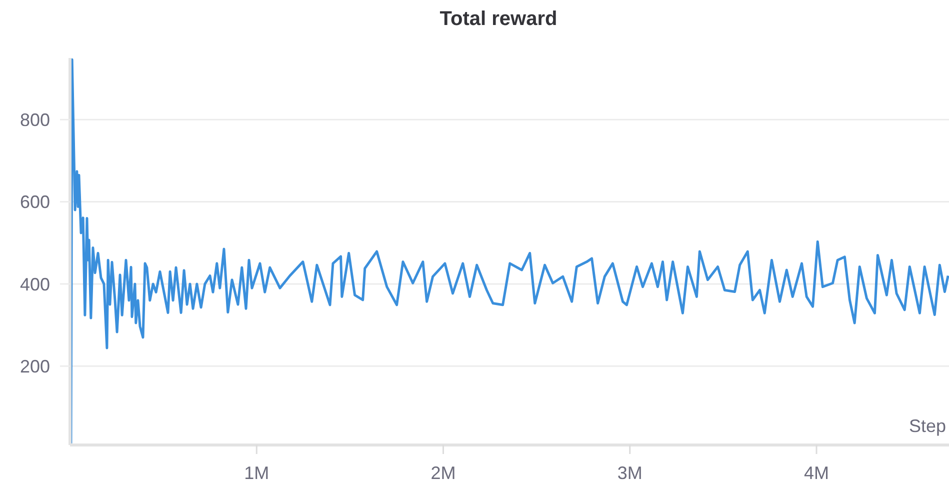 The width and height of the screenshot is (949, 486). I want to click on x-axis-title: Step, so click(927, 426).